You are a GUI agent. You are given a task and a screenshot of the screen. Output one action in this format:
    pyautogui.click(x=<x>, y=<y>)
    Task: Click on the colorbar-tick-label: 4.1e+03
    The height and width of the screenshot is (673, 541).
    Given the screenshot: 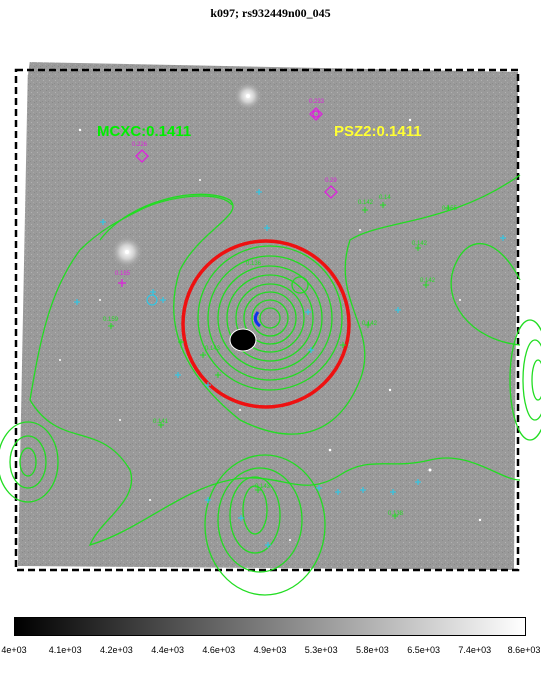 What is the action you would take?
    pyautogui.click(x=65, y=650)
    